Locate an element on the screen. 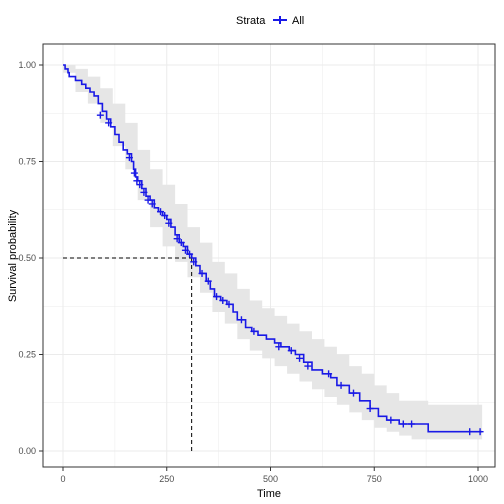 This screenshot has height=504, width=504. x-tick-label: 750 is located at coordinates (374, 479).